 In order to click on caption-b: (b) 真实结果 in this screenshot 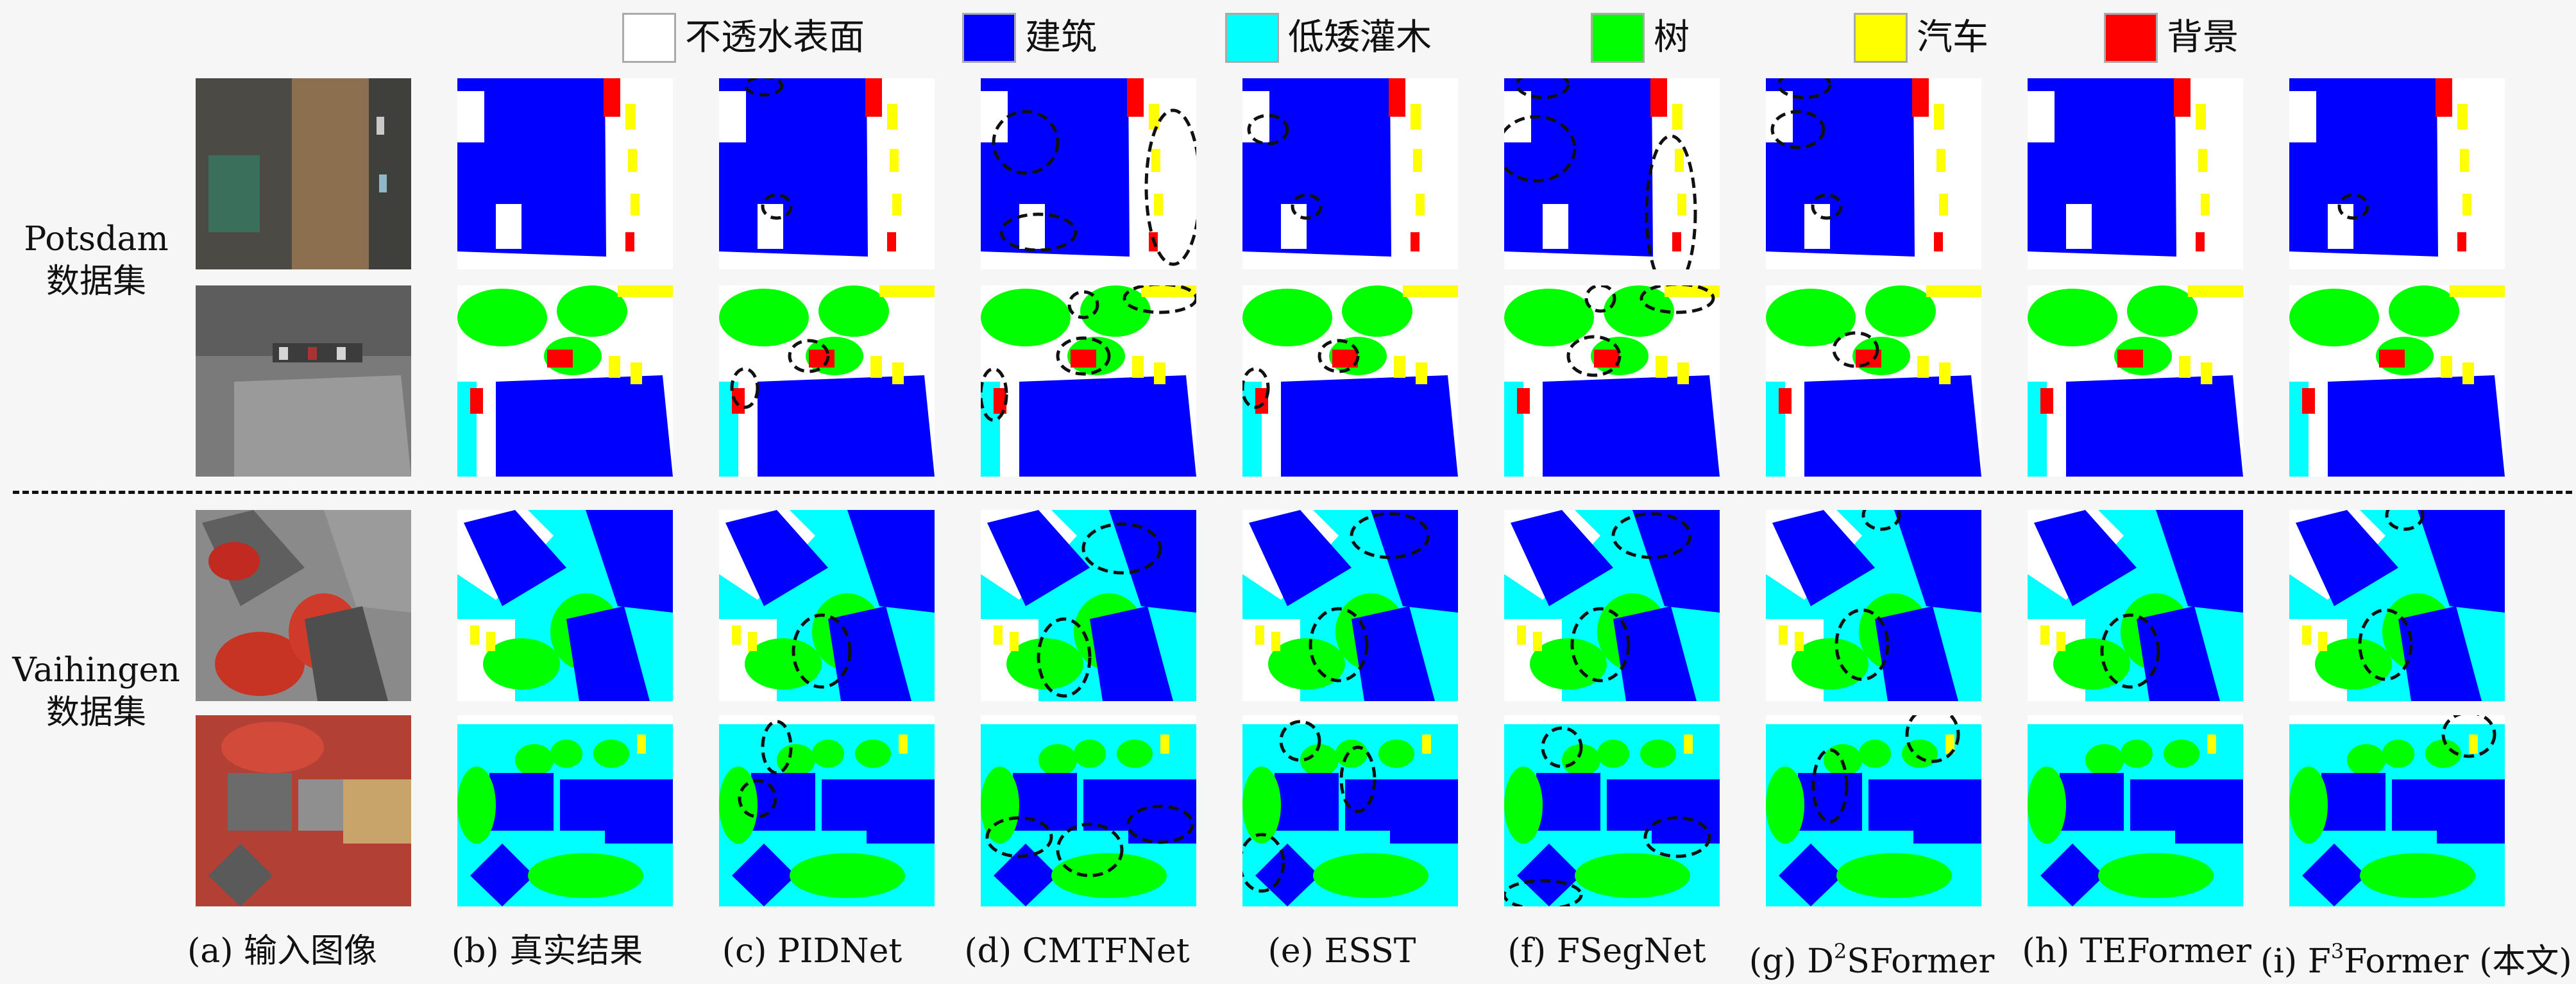, I will do `click(547, 951)`.